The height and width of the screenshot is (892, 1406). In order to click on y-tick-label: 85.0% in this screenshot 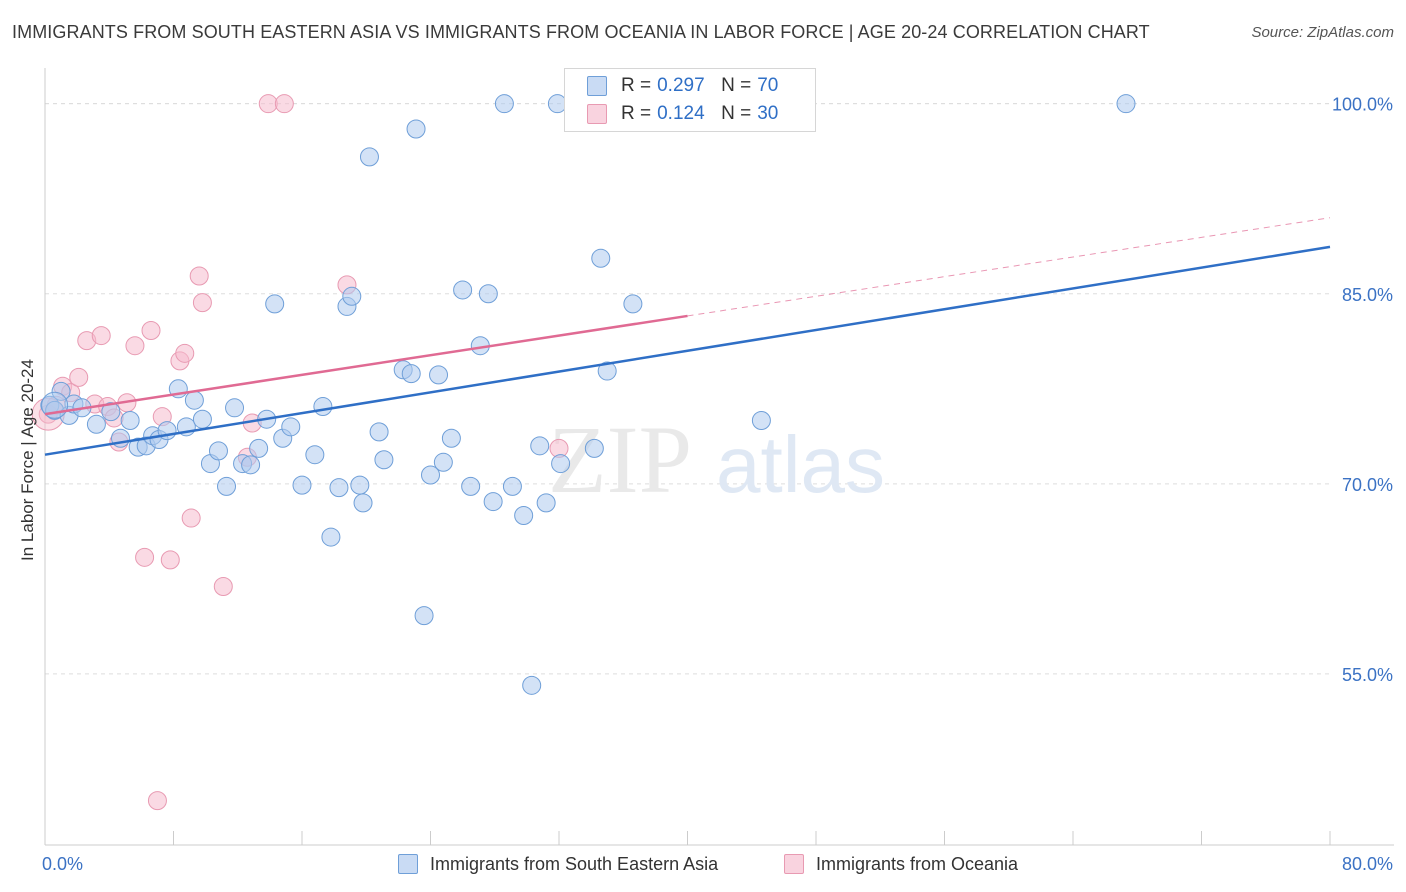, I will do `click(1367, 295)`.